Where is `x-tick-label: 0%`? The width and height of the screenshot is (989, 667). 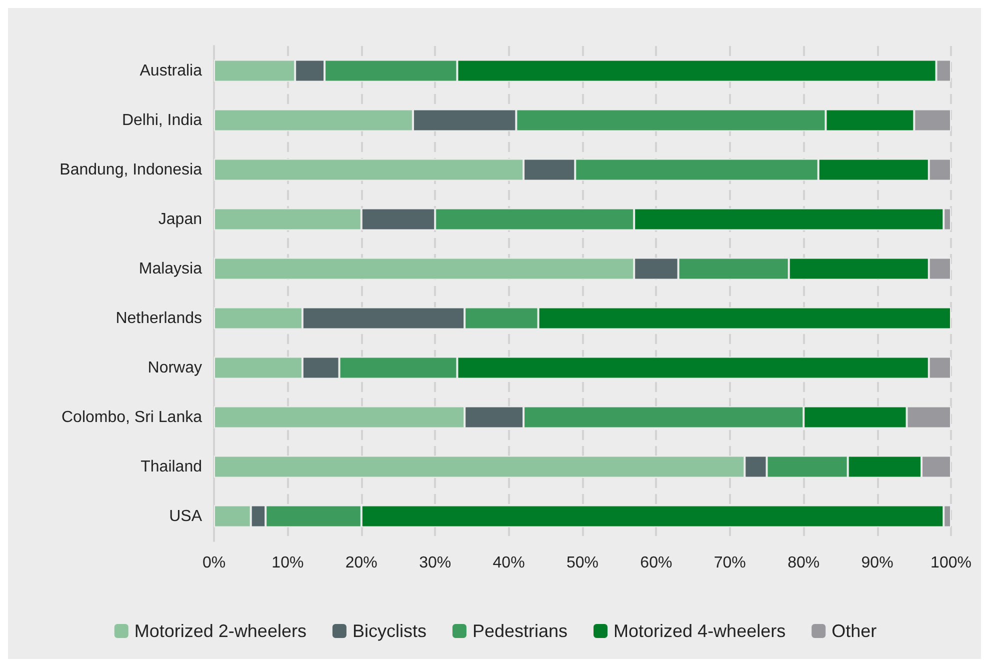 x-tick-label: 0% is located at coordinates (214, 563).